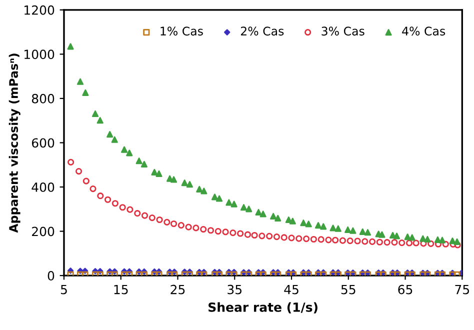 This screenshot has width=474, height=330. I want to click on x-tick-label: 15, so click(121, 289).